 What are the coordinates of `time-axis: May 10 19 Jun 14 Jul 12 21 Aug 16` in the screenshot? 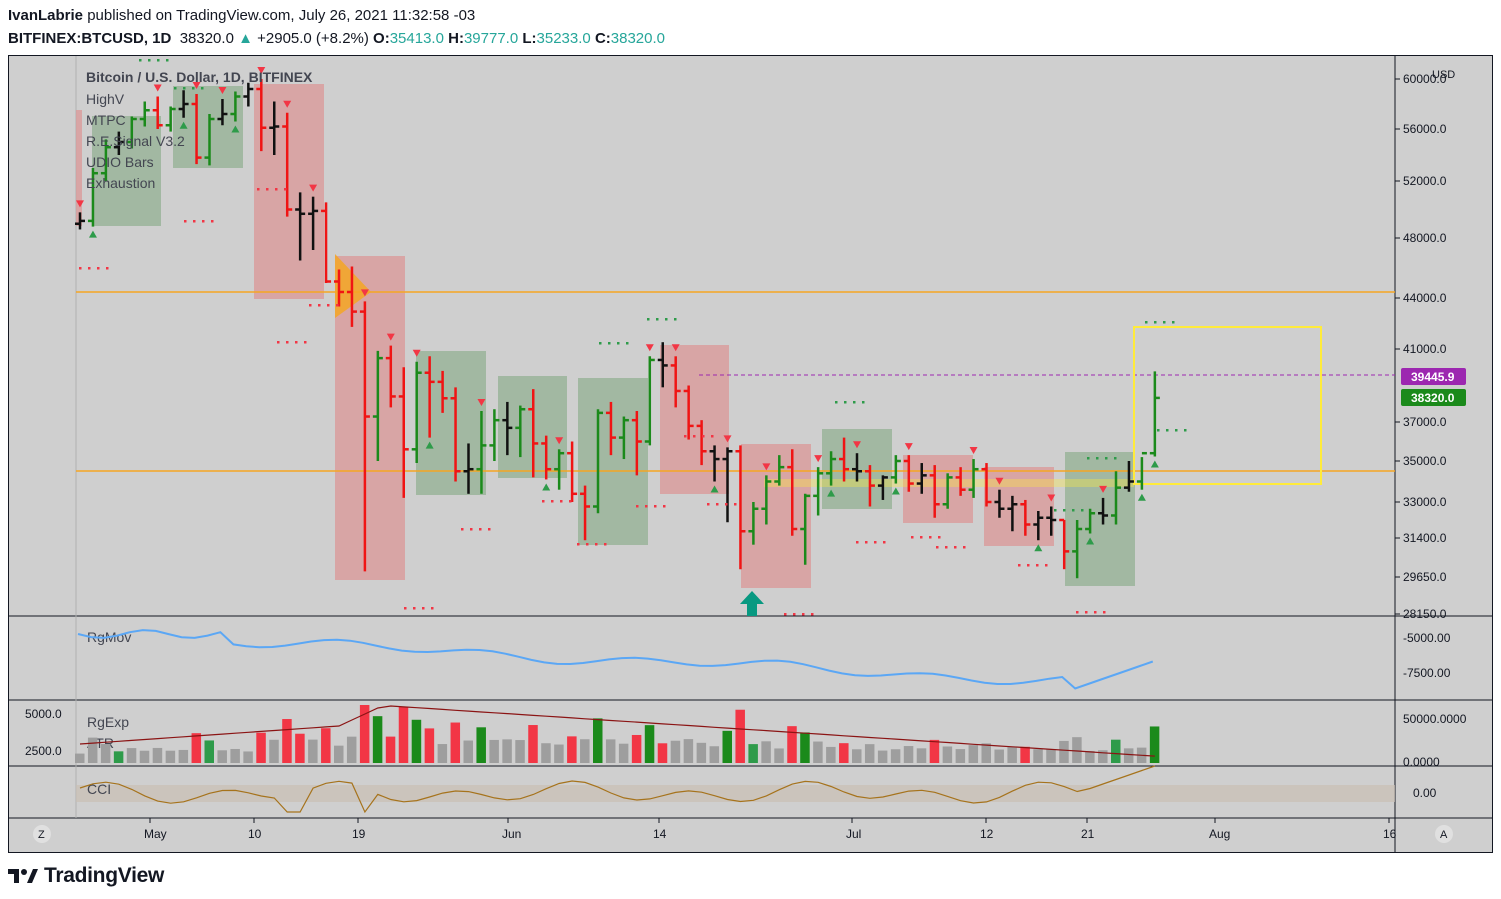 It's located at (770, 829).